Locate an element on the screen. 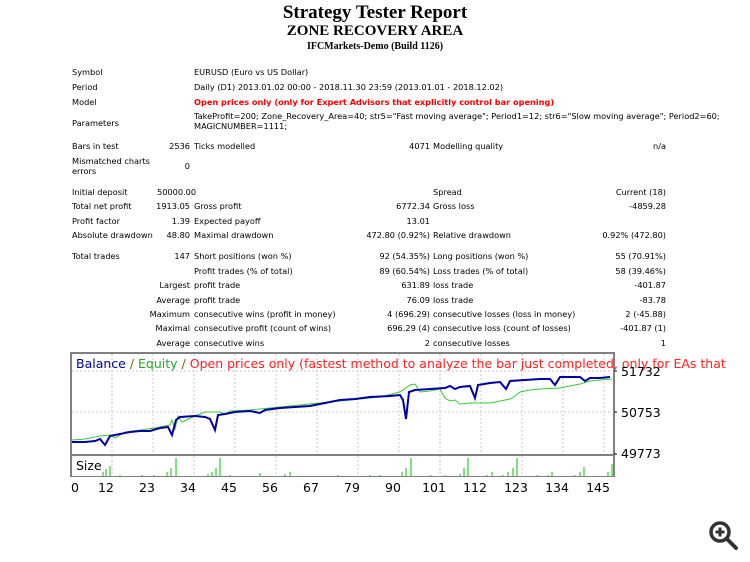 The width and height of the screenshot is (750, 562). ticks-value: 4071 is located at coordinates (419, 146).